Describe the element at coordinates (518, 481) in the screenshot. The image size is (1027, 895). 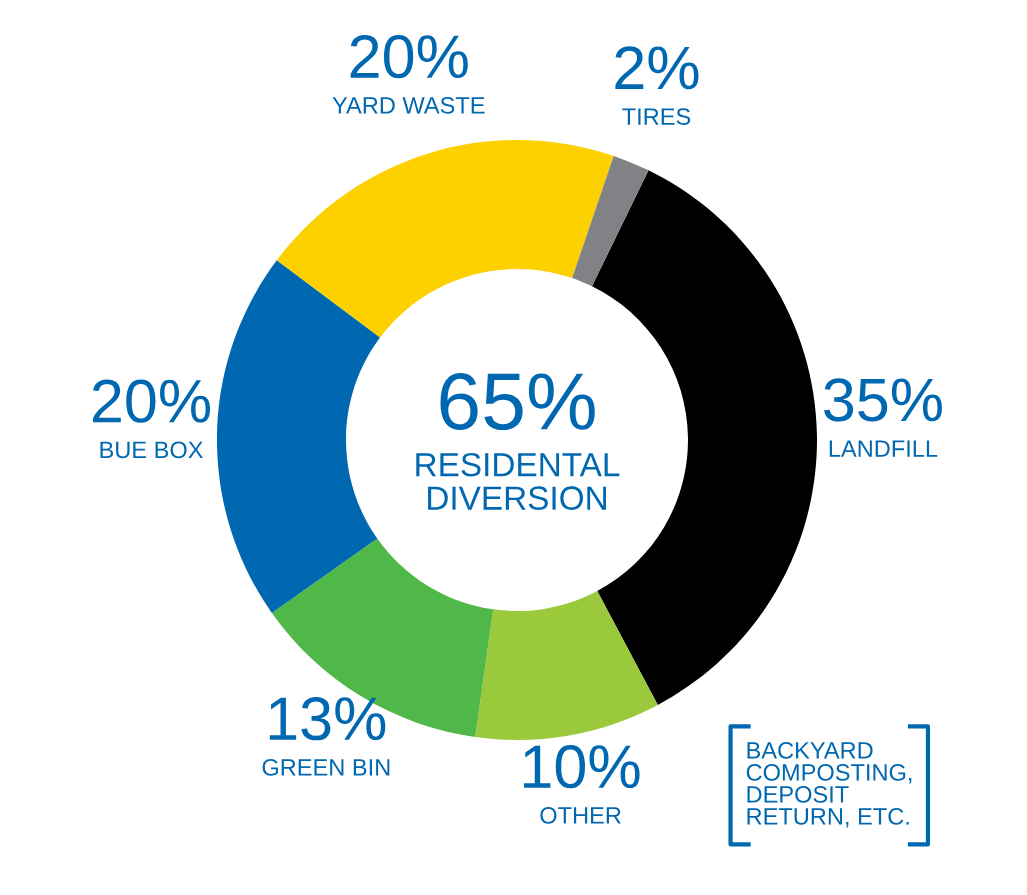
I see `text: RESIDENTAL DIVERSION` at that location.